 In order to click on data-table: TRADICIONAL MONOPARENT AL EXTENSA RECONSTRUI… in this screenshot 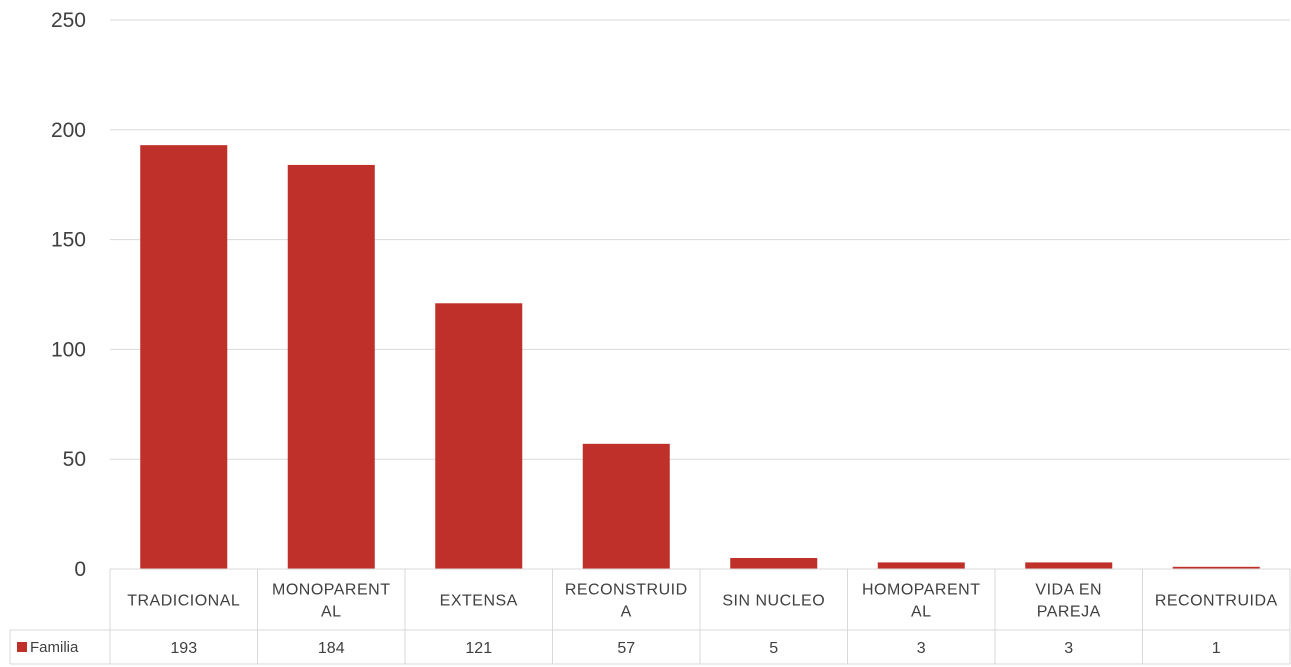, I will do `click(650, 616)`.